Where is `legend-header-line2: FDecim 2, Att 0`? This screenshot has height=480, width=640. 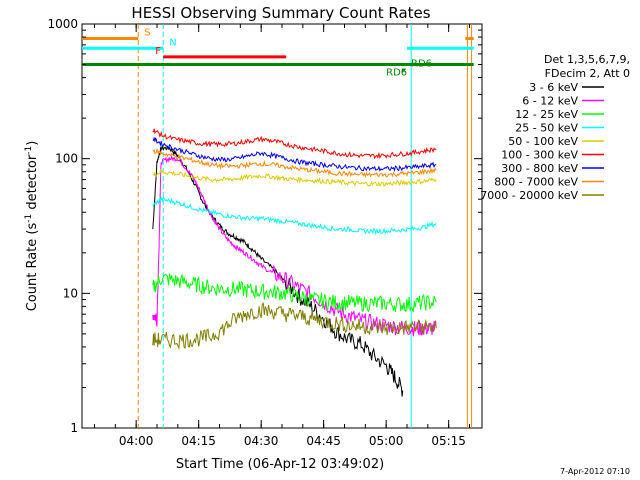 legend-header-line2: FDecim 2, Att 0 is located at coordinates (587, 73).